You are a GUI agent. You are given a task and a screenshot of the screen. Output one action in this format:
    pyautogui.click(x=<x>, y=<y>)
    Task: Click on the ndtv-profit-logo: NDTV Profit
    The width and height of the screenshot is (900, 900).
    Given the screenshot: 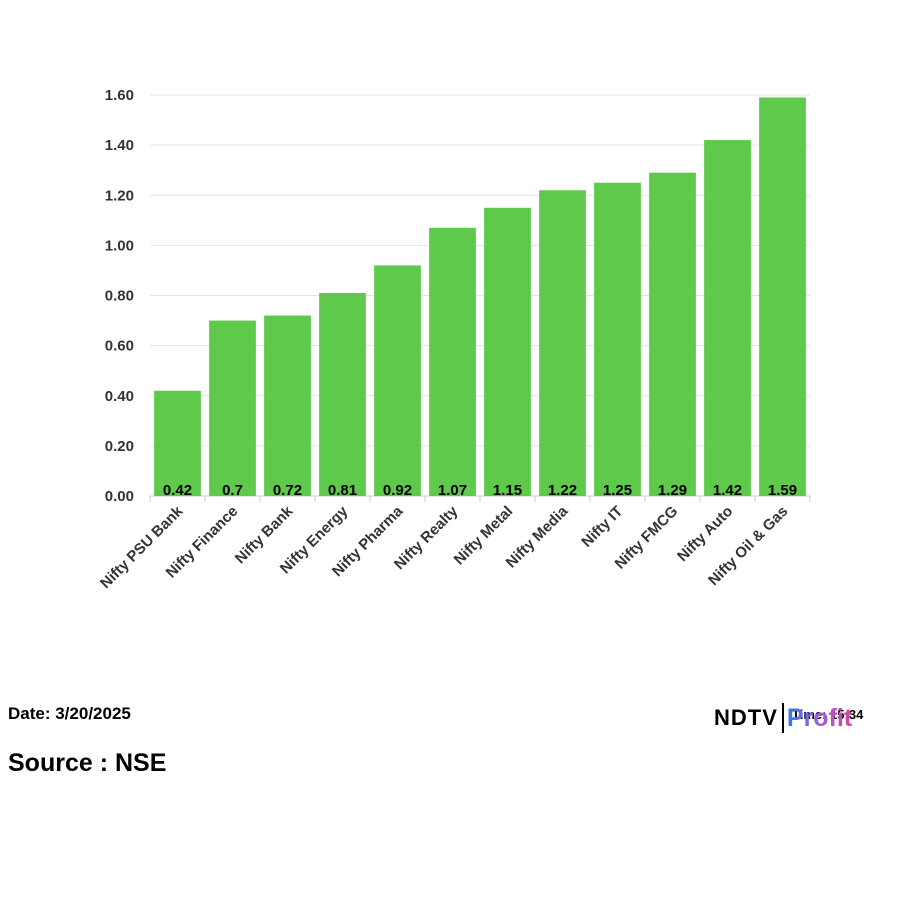 What is the action you would take?
    pyautogui.click(x=783, y=718)
    